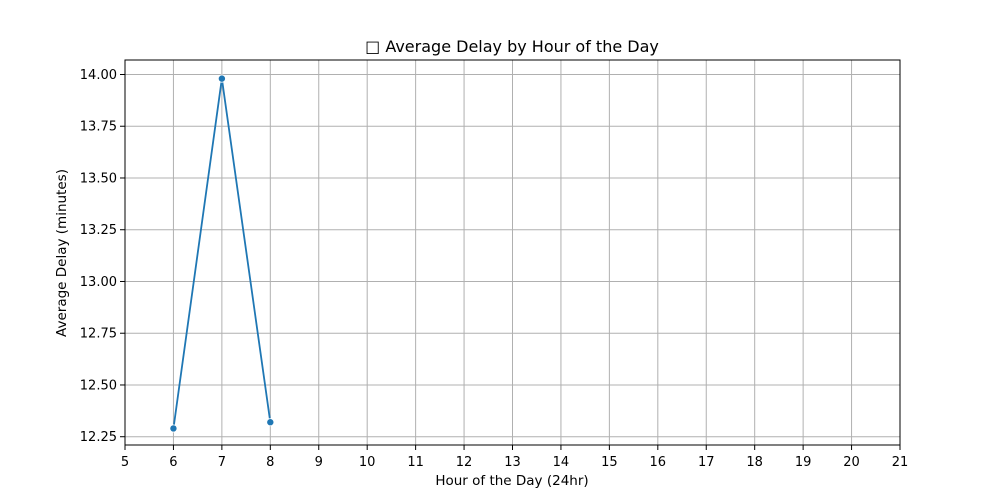 This screenshot has width=1000, height=500. What do you see at coordinates (270, 462) in the screenshot?
I see `x-tick-label: 8` at bounding box center [270, 462].